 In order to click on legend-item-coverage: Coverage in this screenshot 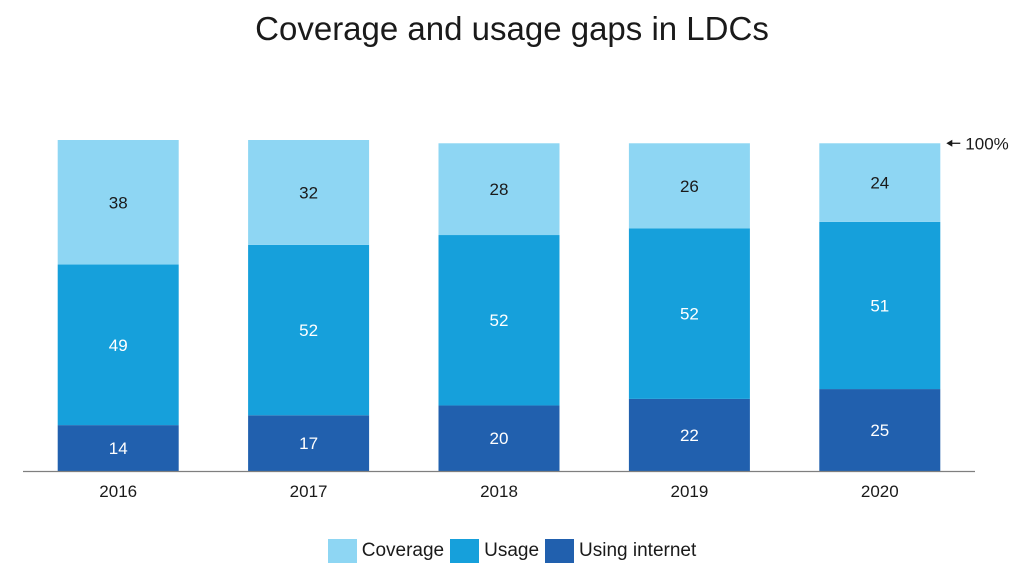, I will do `click(386, 551)`.